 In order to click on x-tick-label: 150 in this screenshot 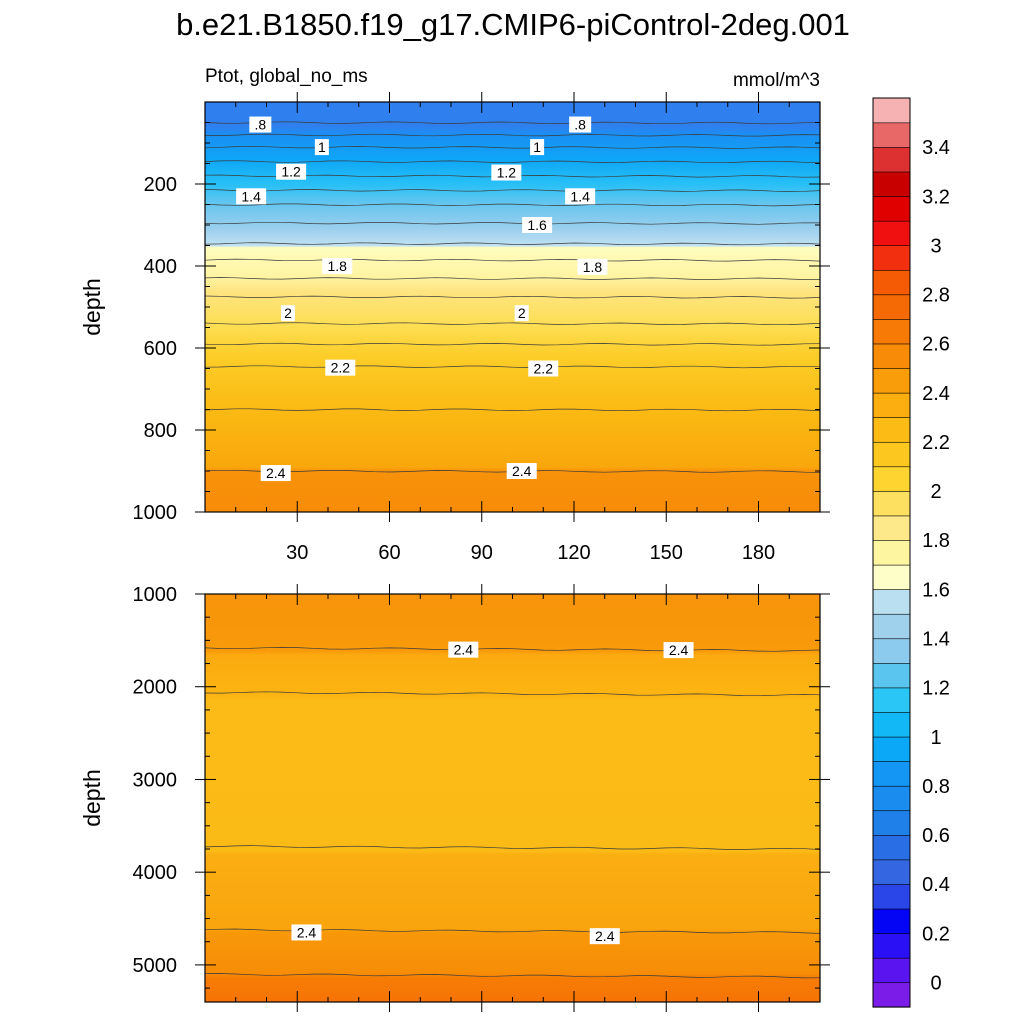, I will do `click(666, 553)`.